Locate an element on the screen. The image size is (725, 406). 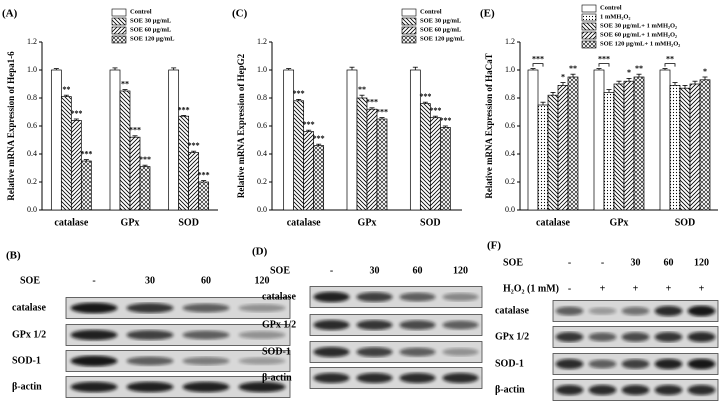
legend-label: SOE 60 μg/mL is located at coordinates (441, 29).